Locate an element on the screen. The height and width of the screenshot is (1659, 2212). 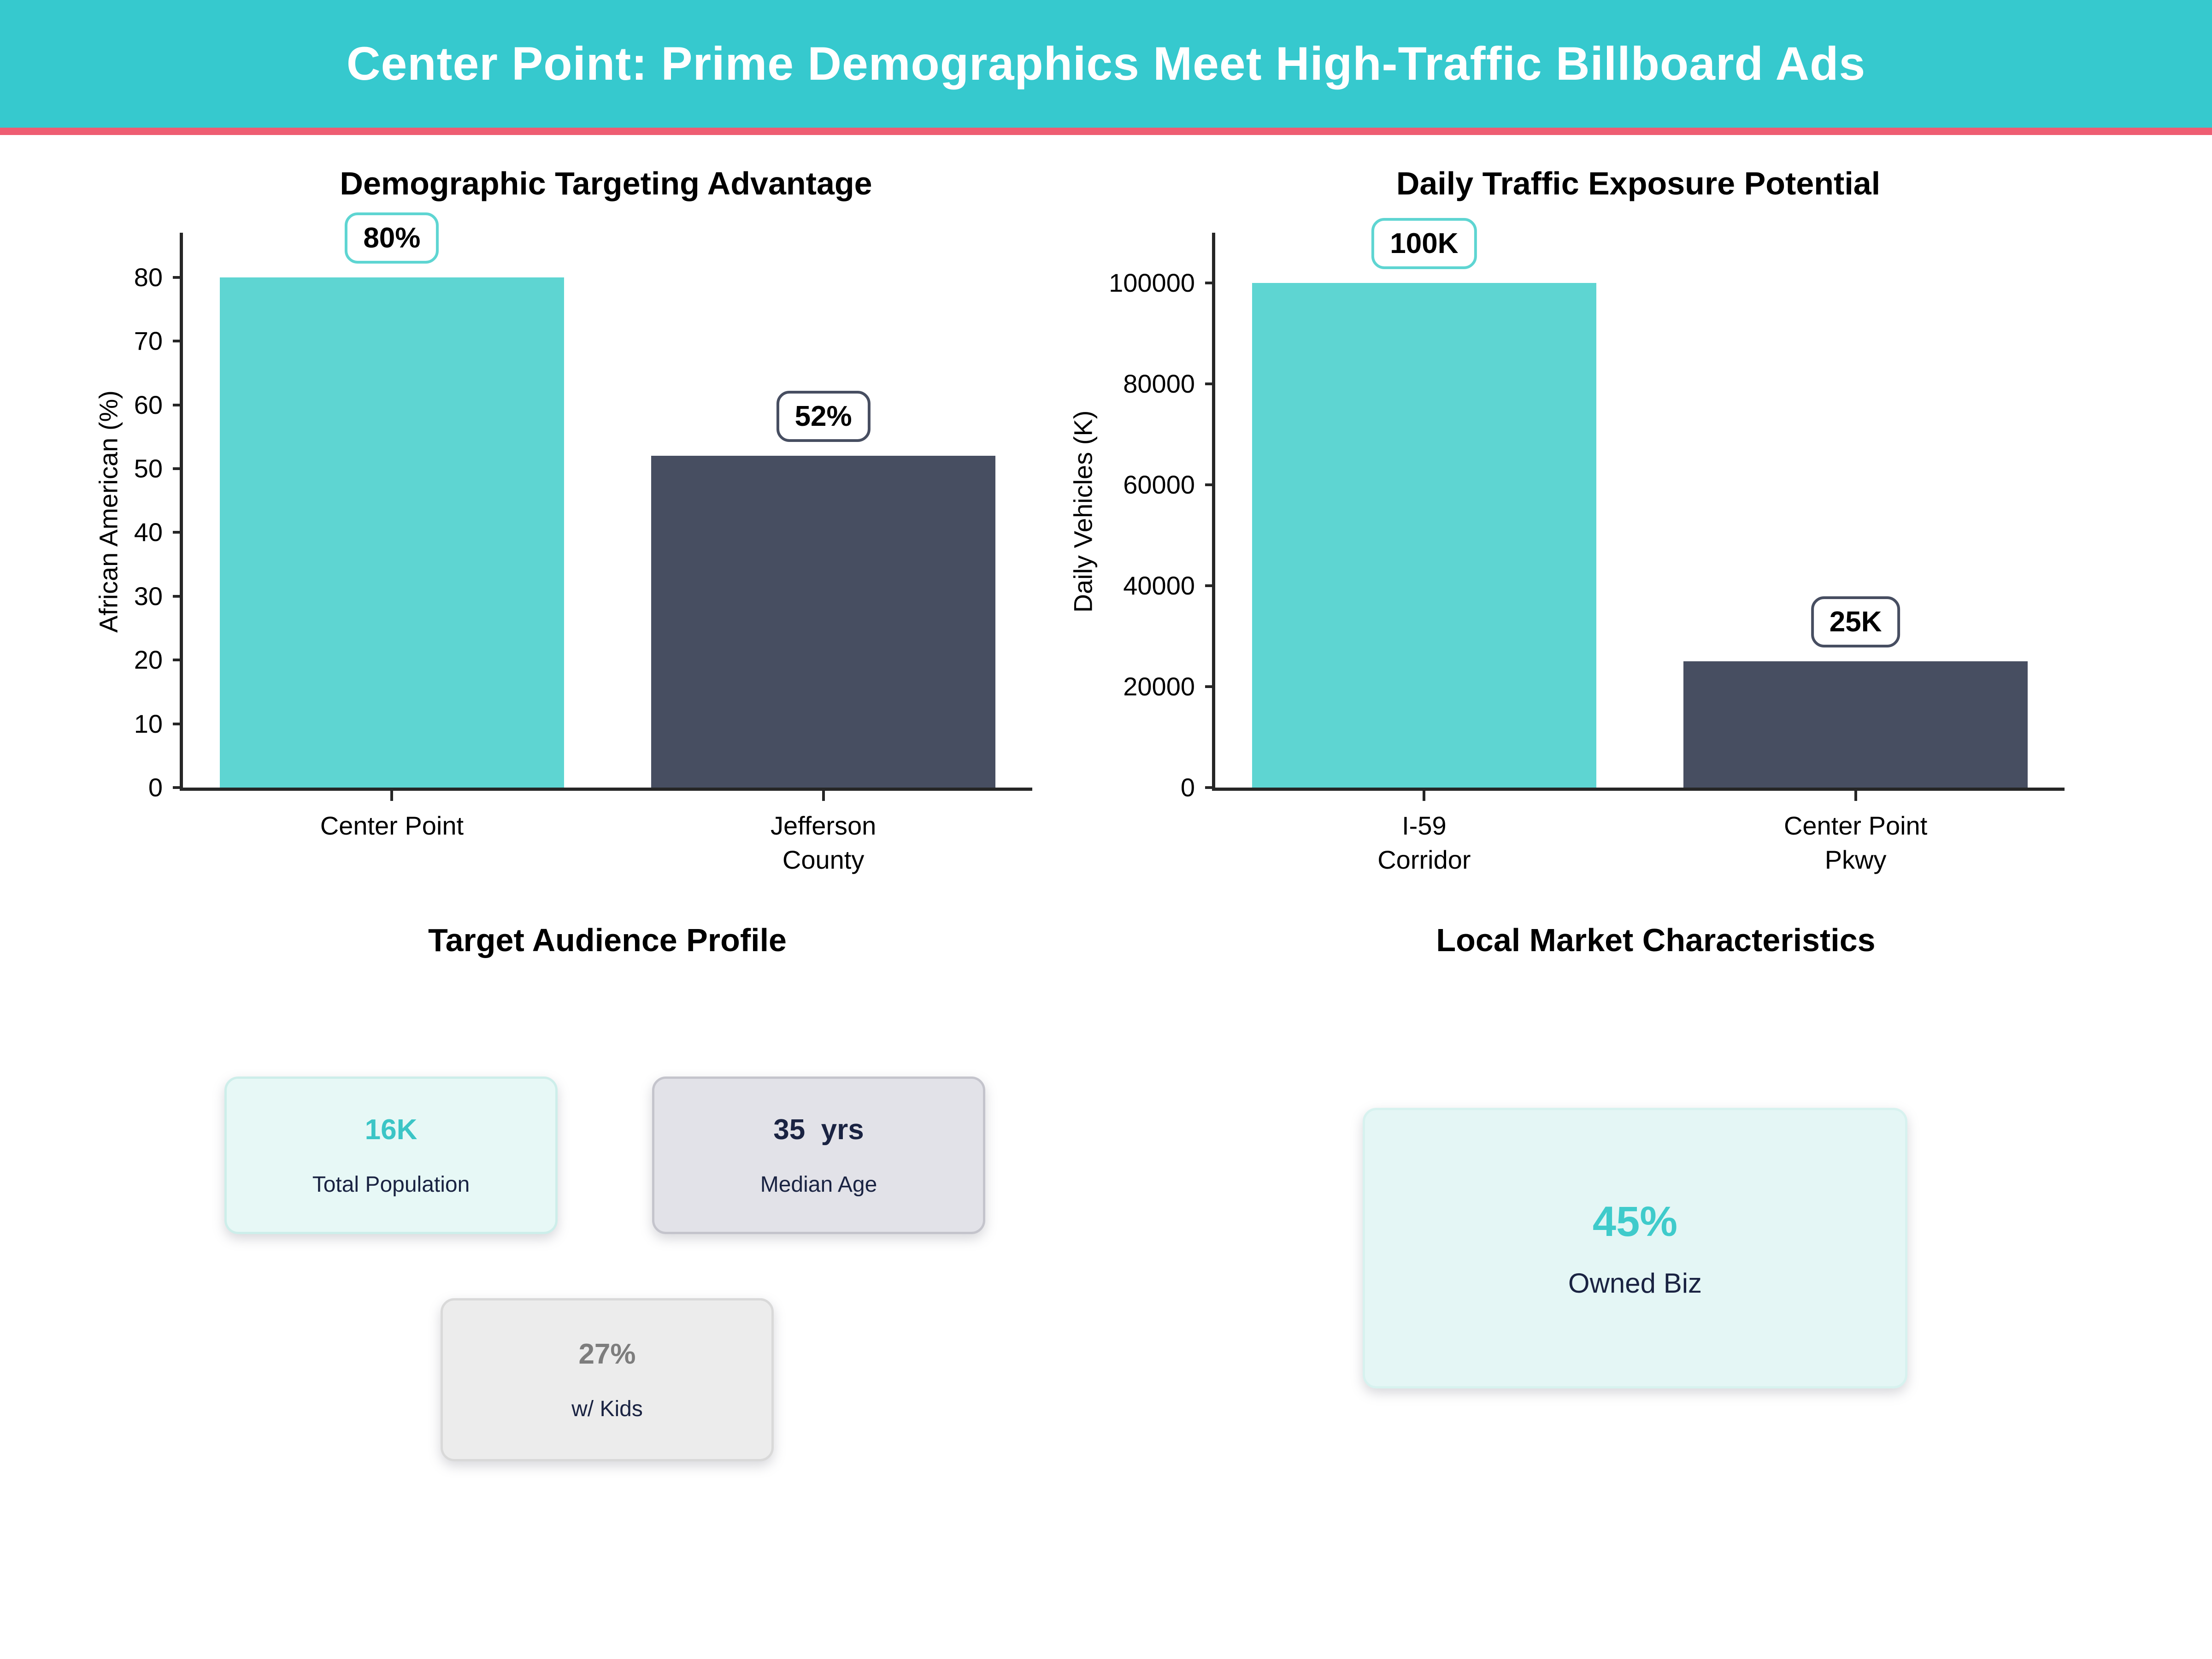
bar-center-point is located at coordinates (392, 532).